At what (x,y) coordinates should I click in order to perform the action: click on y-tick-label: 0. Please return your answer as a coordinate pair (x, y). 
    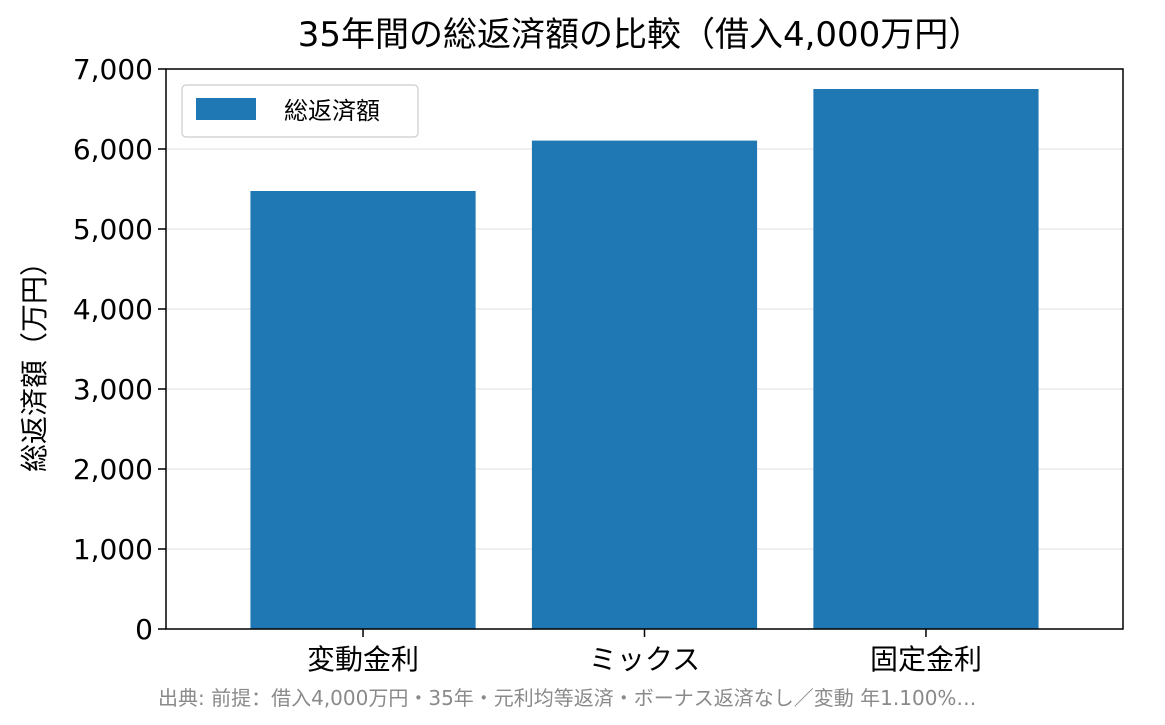
    Looking at the image, I should click on (144, 629).